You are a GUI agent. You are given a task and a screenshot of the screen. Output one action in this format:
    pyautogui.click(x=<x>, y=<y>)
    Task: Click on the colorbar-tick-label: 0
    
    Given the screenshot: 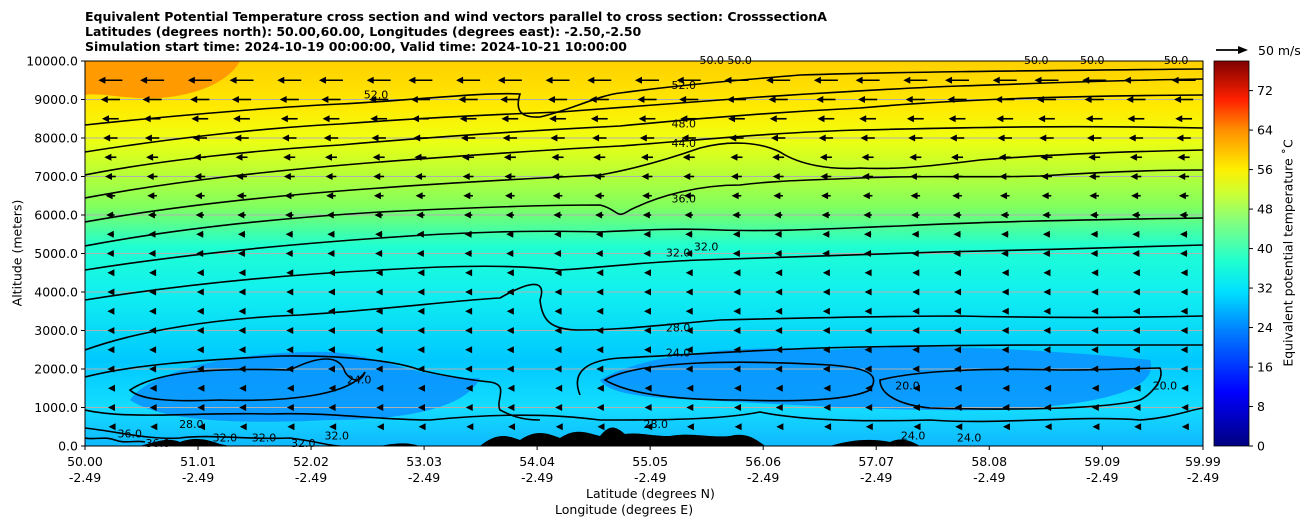 What is the action you would take?
    pyautogui.click(x=1261, y=446)
    